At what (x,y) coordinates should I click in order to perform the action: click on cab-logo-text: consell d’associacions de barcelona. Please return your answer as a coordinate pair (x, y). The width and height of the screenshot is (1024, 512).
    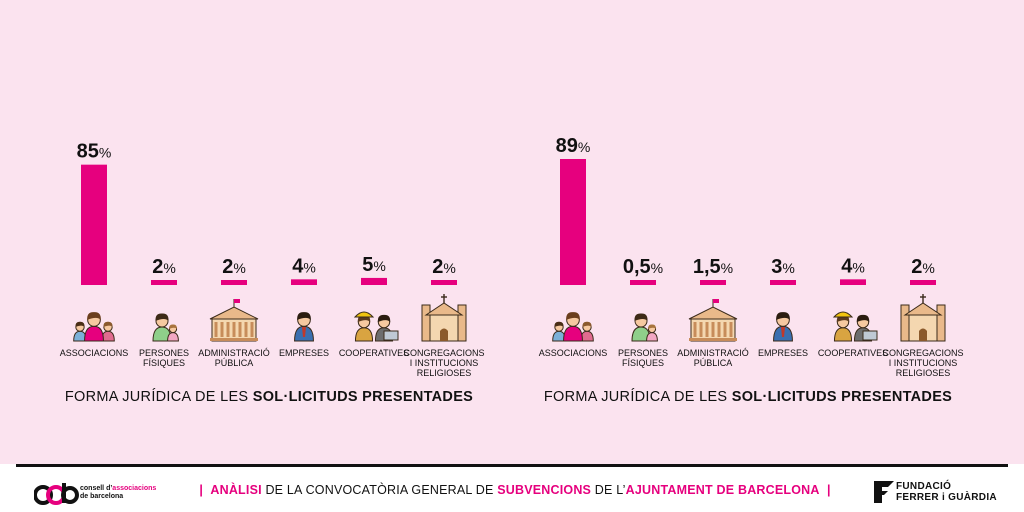
    Looking at the image, I should click on (118, 493).